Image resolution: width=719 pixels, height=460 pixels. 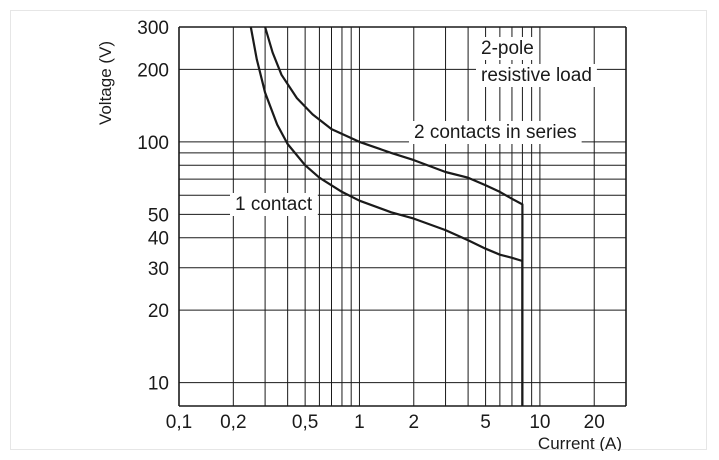 I want to click on x-tick-label: 10, so click(x=539, y=422).